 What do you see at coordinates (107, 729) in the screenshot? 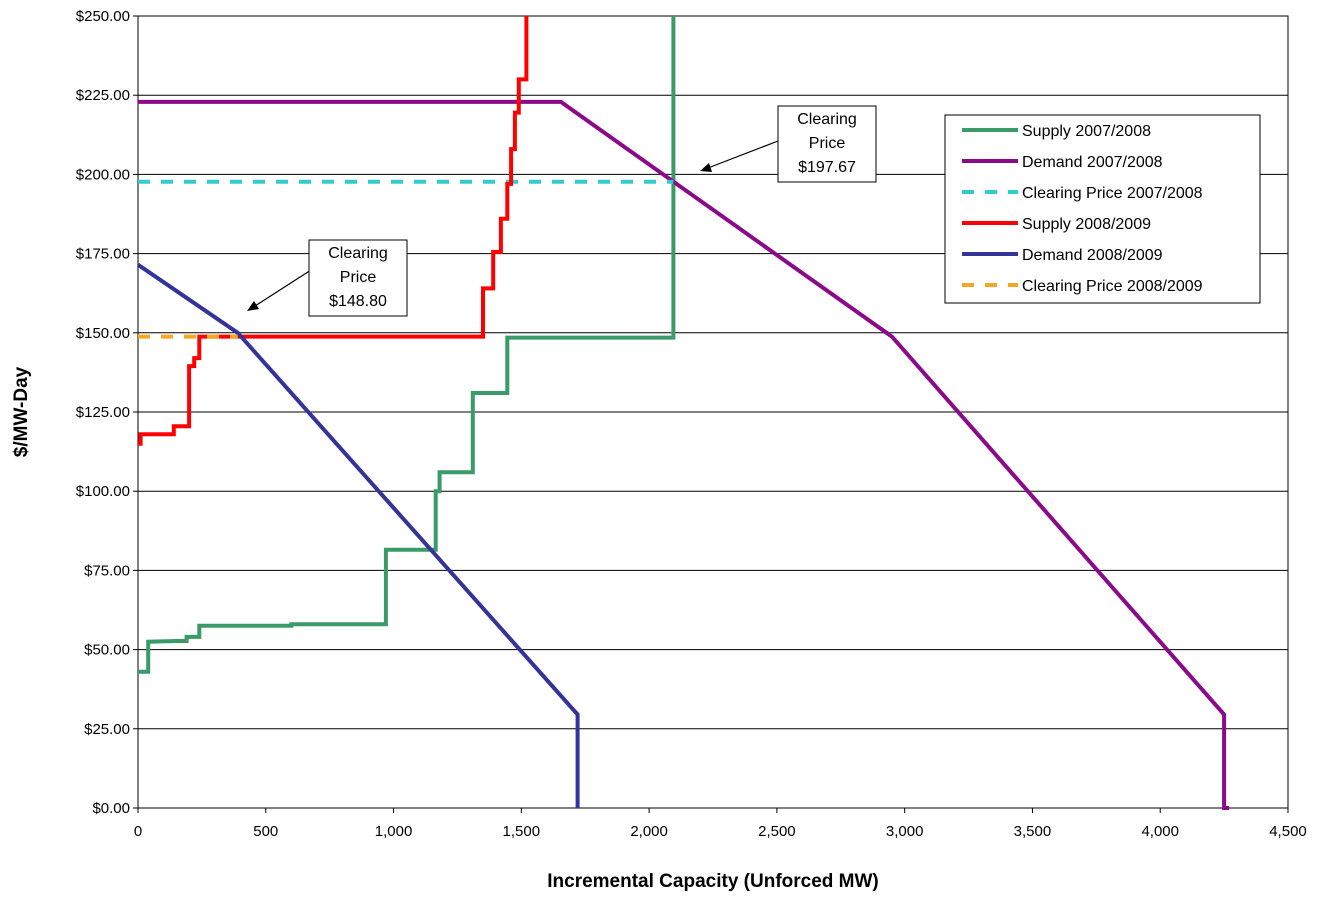
I see `y-tick-label: $25.00` at bounding box center [107, 729].